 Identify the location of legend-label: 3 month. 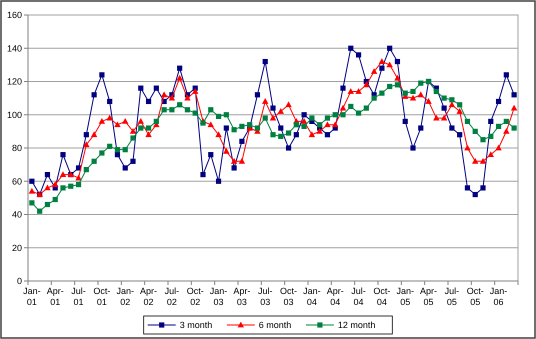
(196, 325).